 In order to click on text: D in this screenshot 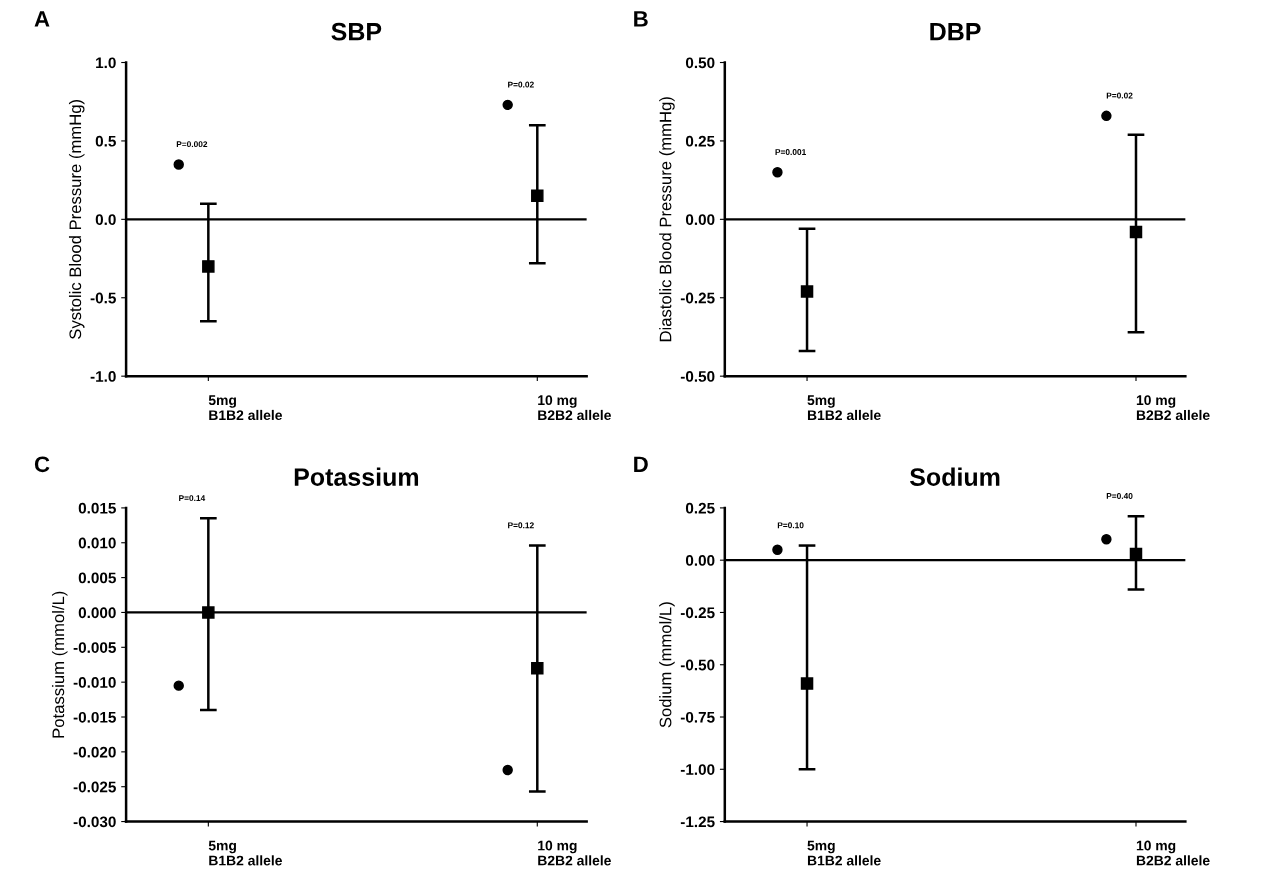, I will do `click(641, 464)`.